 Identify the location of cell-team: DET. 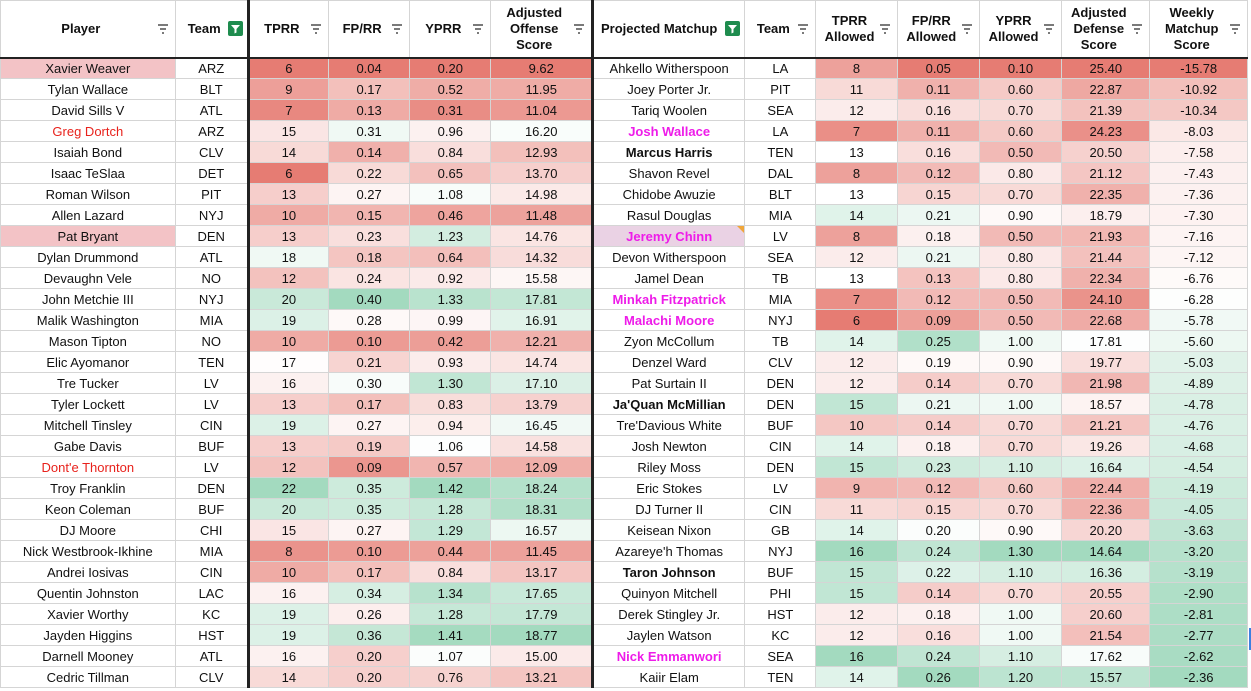
(211, 173).